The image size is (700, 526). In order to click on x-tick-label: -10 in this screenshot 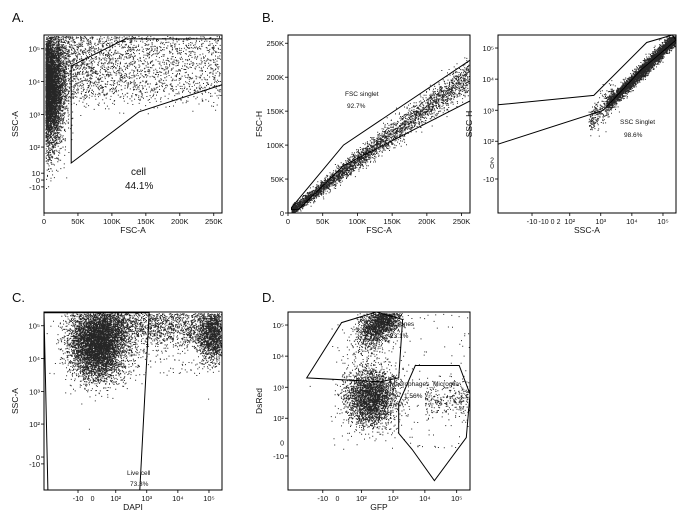, I will do `click(532, 221)`.